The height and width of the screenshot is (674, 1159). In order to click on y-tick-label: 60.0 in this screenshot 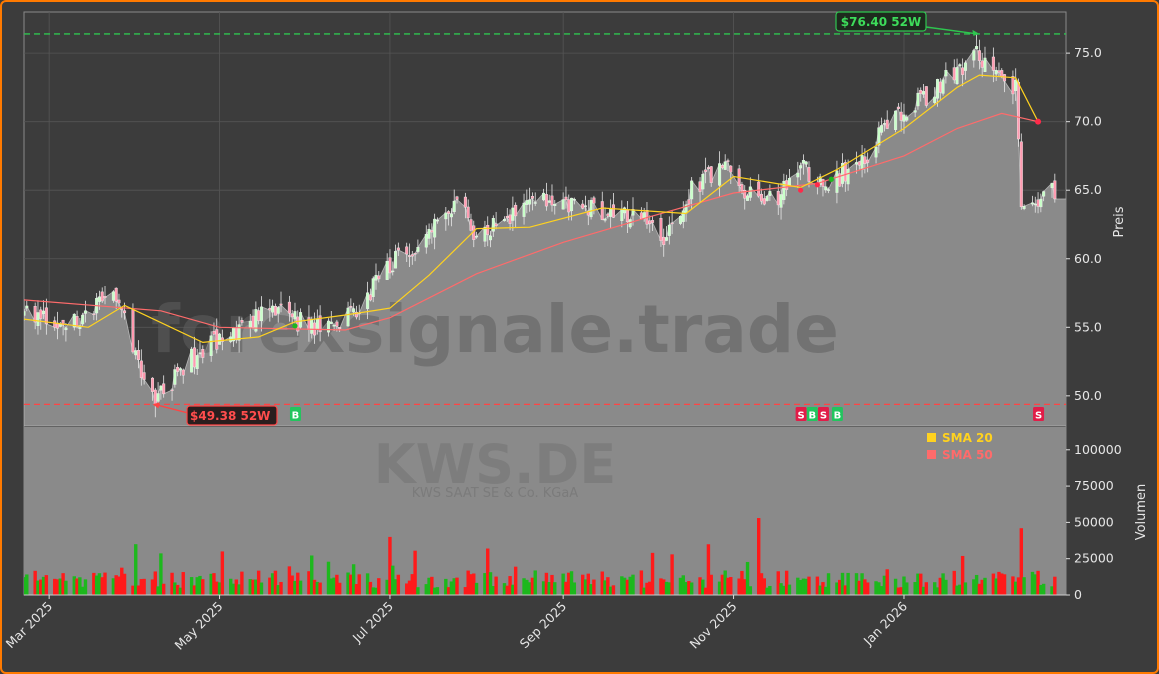, I will do `click(1088, 258)`.